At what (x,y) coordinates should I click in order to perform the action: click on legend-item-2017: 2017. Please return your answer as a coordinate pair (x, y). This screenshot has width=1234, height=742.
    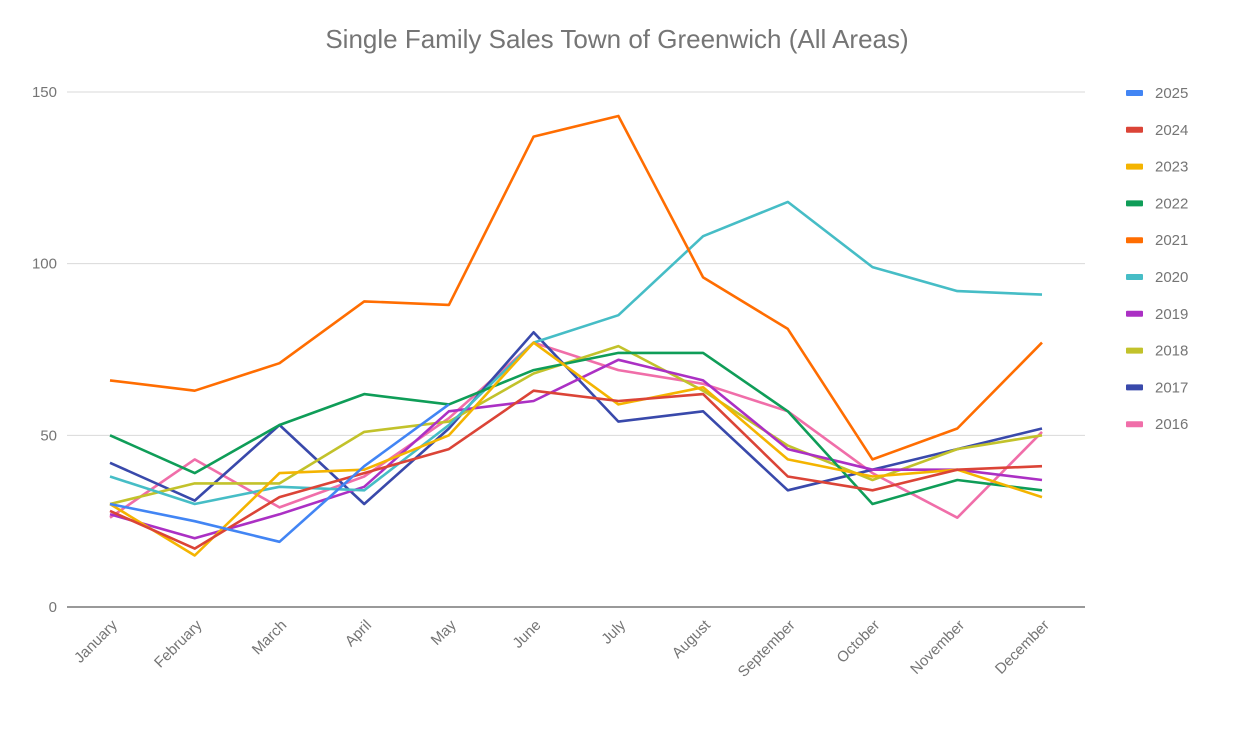
    Looking at the image, I should click on (1157, 387).